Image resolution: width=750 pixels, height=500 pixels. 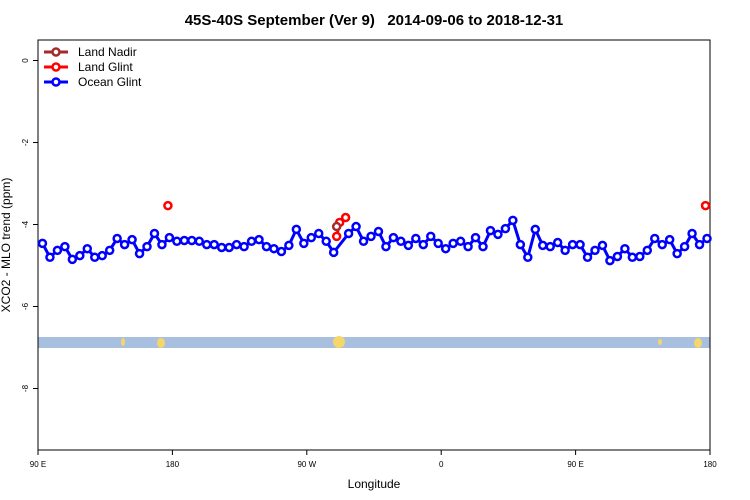 What do you see at coordinates (38, 464) in the screenshot?
I see `x-tick-label: 90 E` at bounding box center [38, 464].